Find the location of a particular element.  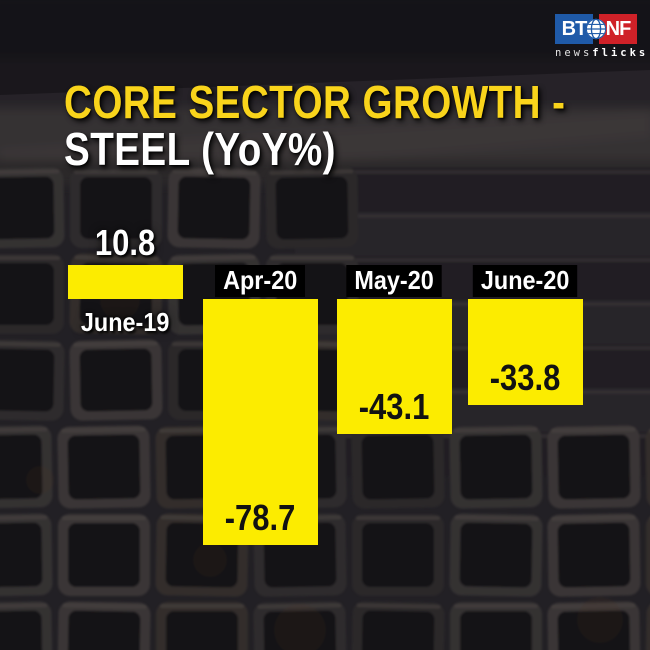

category-label-text: Apr-20 is located at coordinates (260, 281).